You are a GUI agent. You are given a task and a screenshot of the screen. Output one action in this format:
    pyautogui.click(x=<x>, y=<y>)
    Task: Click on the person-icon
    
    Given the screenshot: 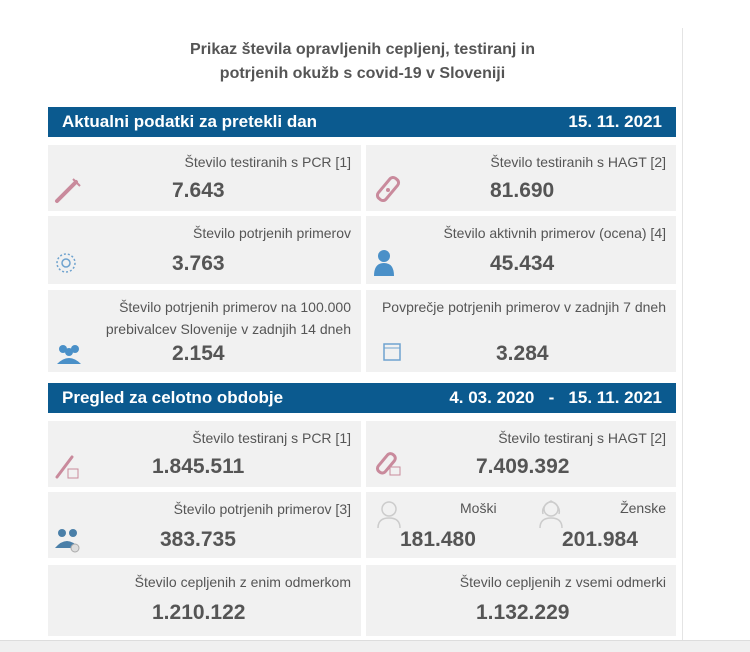 What is the action you would take?
    pyautogui.click(x=384, y=263)
    